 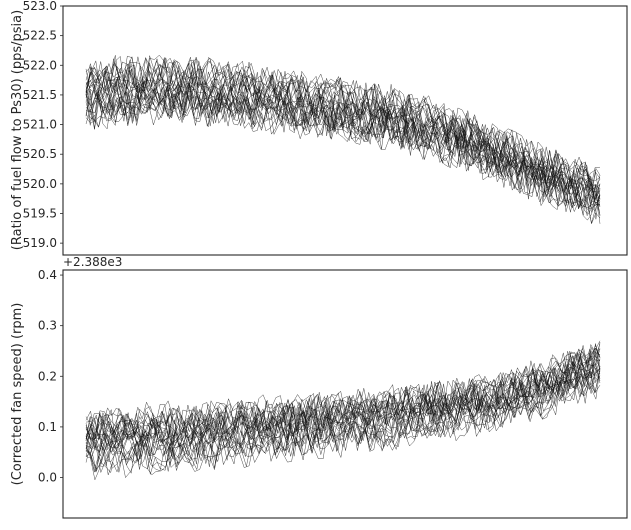 I want to click on fuel-flow-ratio-y-tick-label: 520.0, so click(x=40, y=184).